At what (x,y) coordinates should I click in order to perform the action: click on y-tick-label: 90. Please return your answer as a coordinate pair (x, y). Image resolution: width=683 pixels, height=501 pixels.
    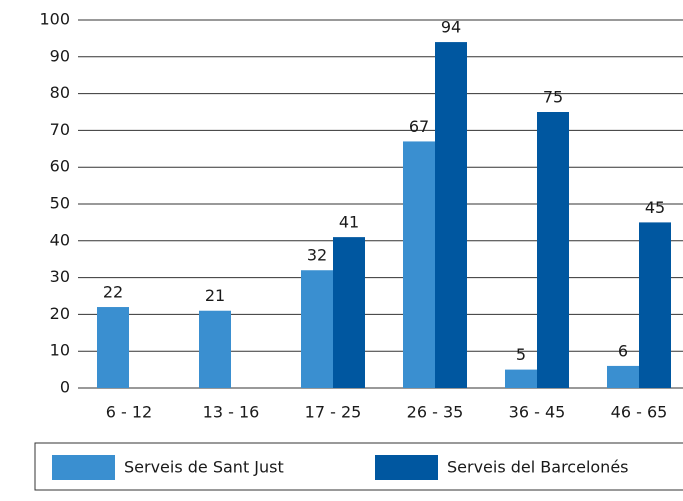
    Looking at the image, I should click on (60, 55).